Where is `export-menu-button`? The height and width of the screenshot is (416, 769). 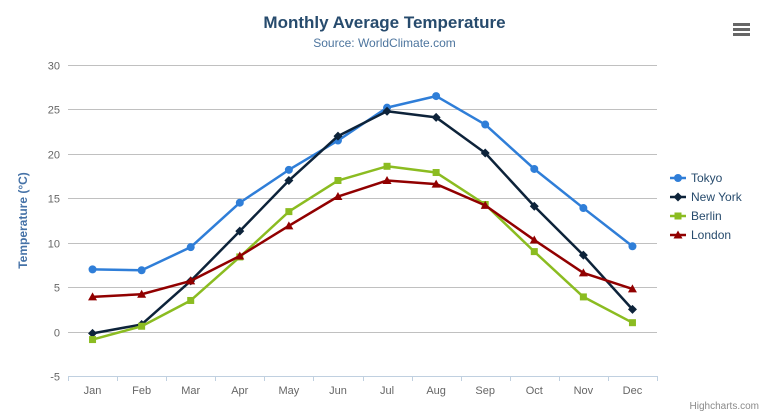
export-menu-button is located at coordinates (741, 29).